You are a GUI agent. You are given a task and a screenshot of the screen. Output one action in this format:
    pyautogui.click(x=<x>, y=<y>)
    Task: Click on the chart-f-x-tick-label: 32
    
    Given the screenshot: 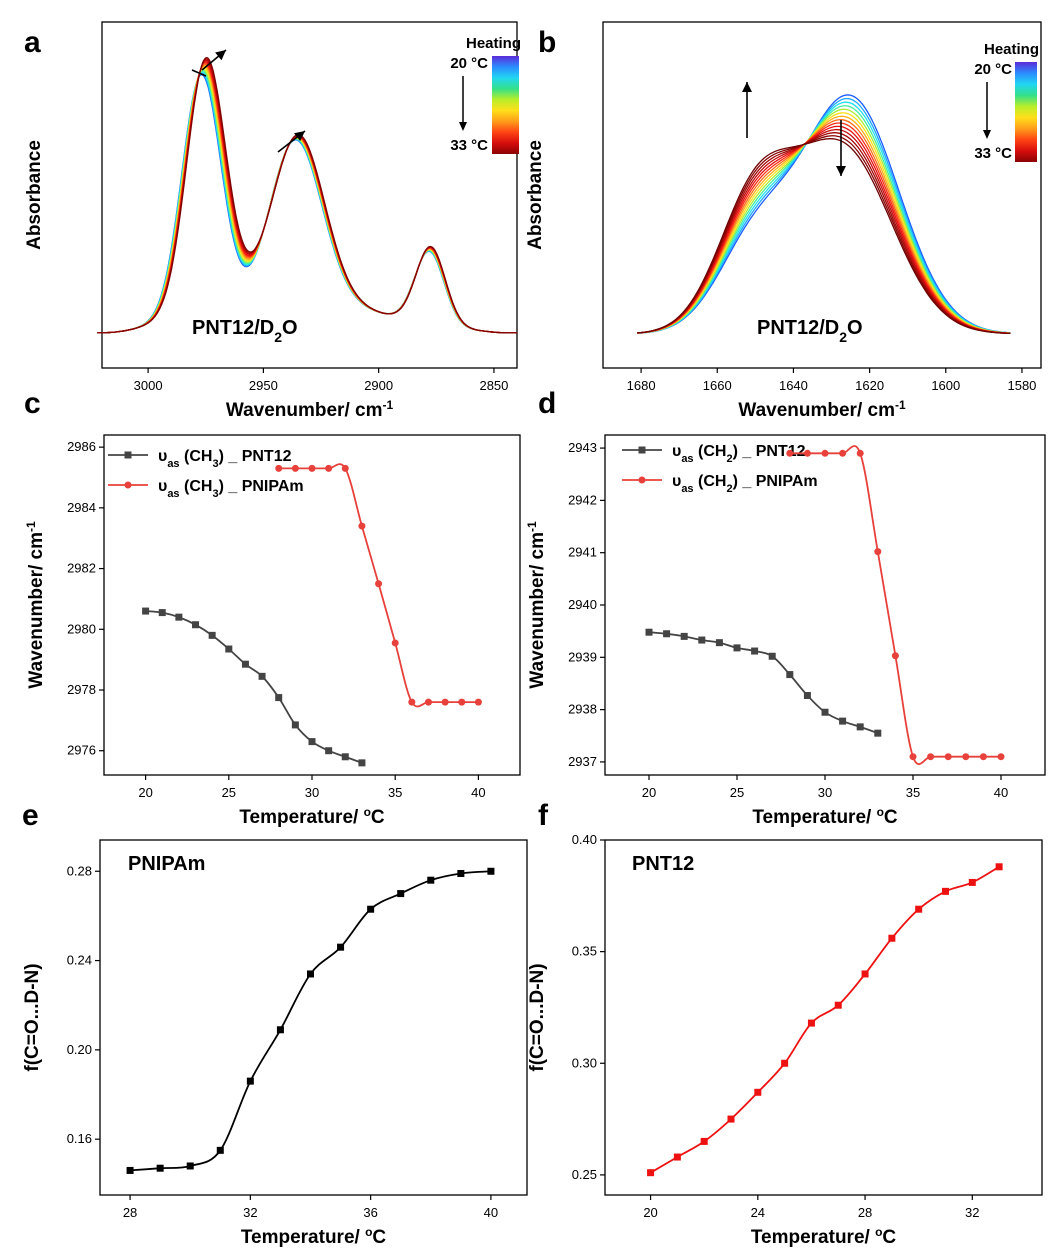 What is the action you would take?
    pyautogui.click(x=972, y=1212)
    